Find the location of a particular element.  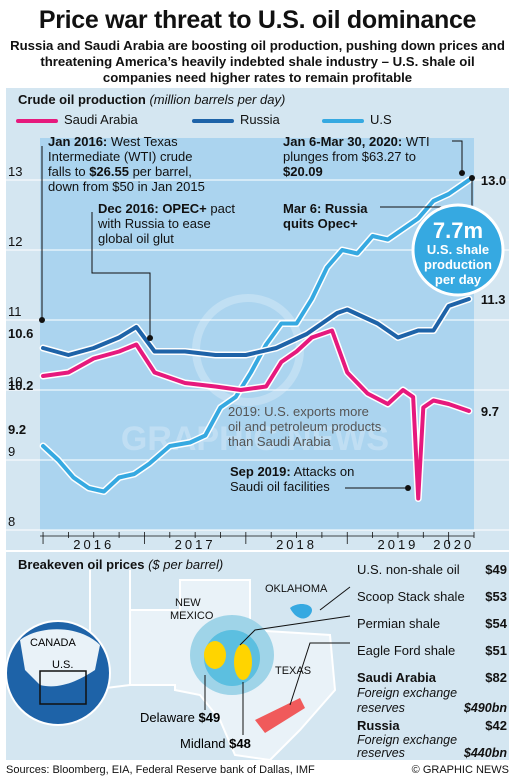

breakeven-row-russia: Russia $42 is located at coordinates (432, 725).